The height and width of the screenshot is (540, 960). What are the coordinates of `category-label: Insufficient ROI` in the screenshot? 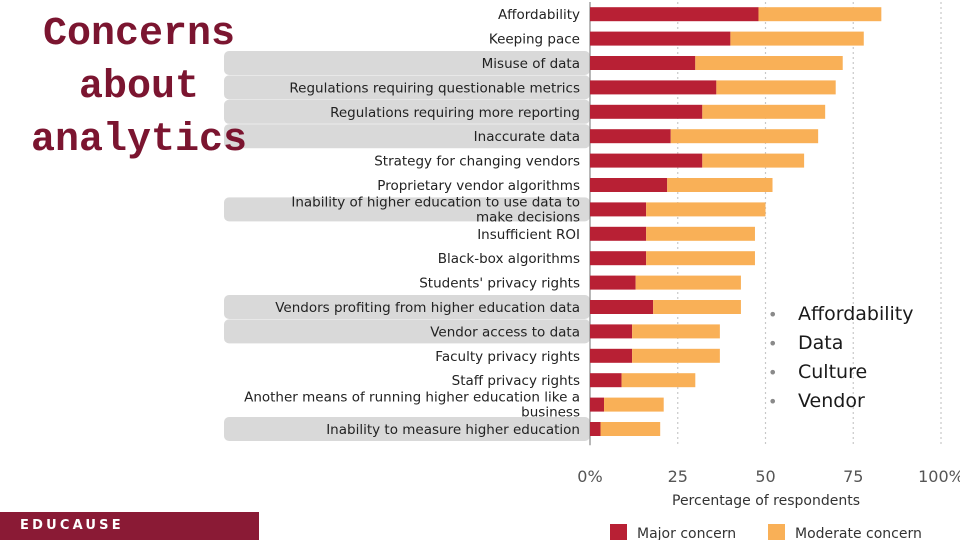 It's located at (528, 235).